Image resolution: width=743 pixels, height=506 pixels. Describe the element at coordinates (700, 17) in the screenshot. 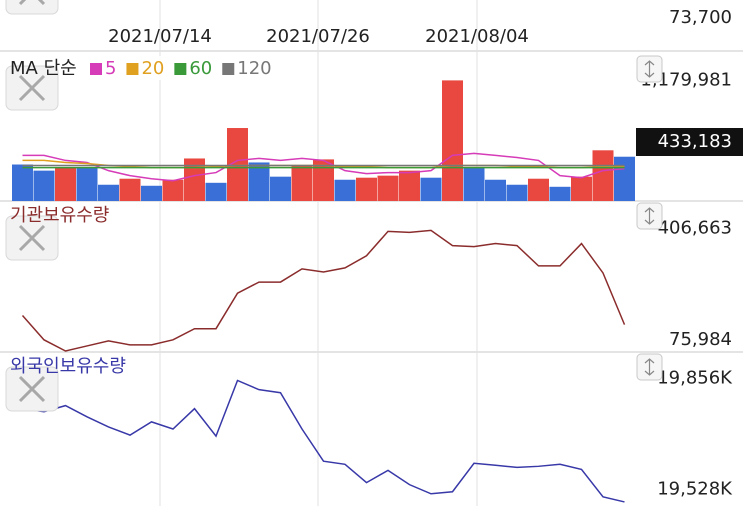

I see `y-tick-label: 73,700` at that location.